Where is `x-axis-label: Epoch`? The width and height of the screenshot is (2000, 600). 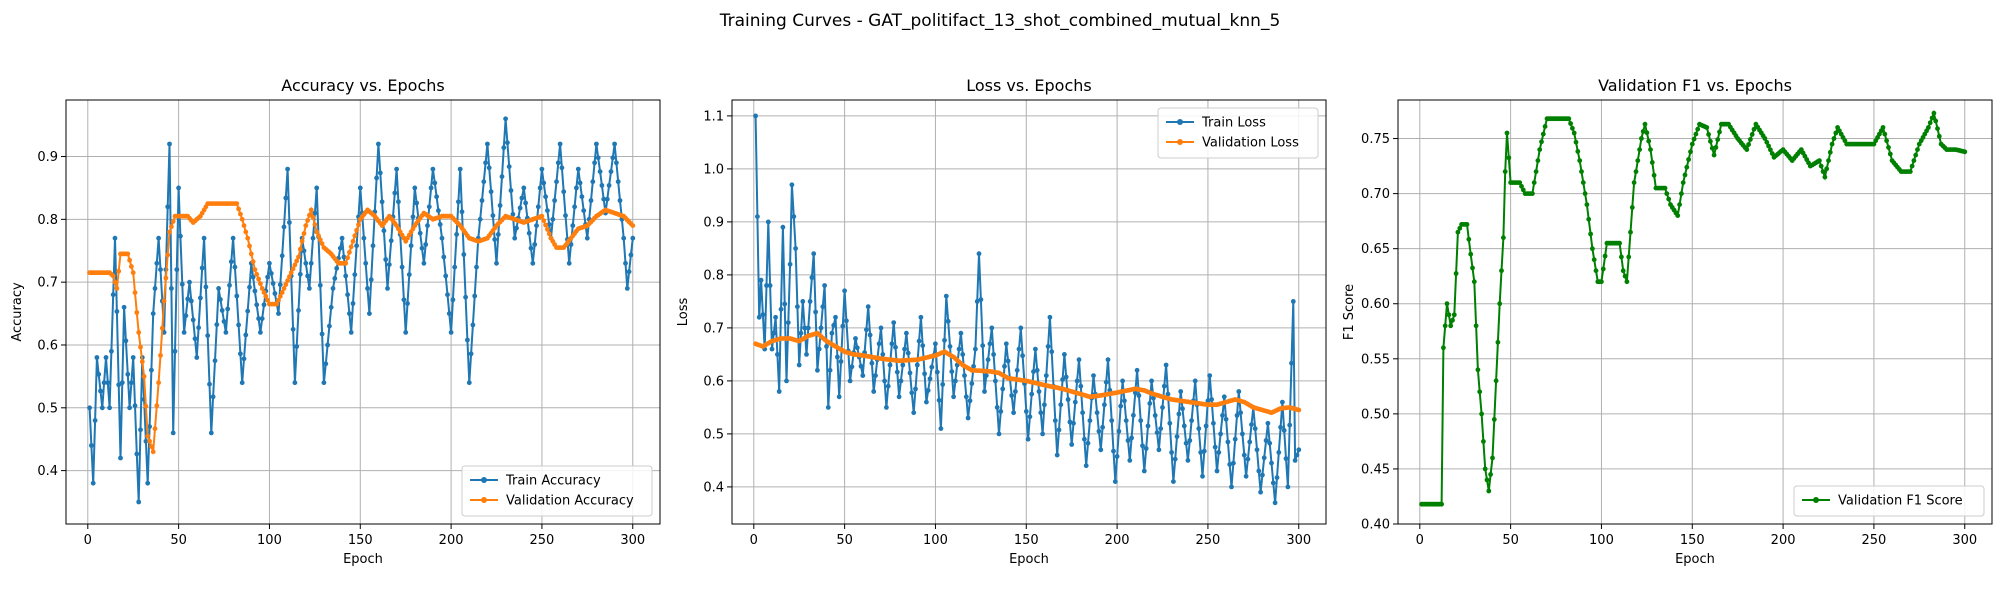
x-axis-label: Epoch is located at coordinates (363, 559).